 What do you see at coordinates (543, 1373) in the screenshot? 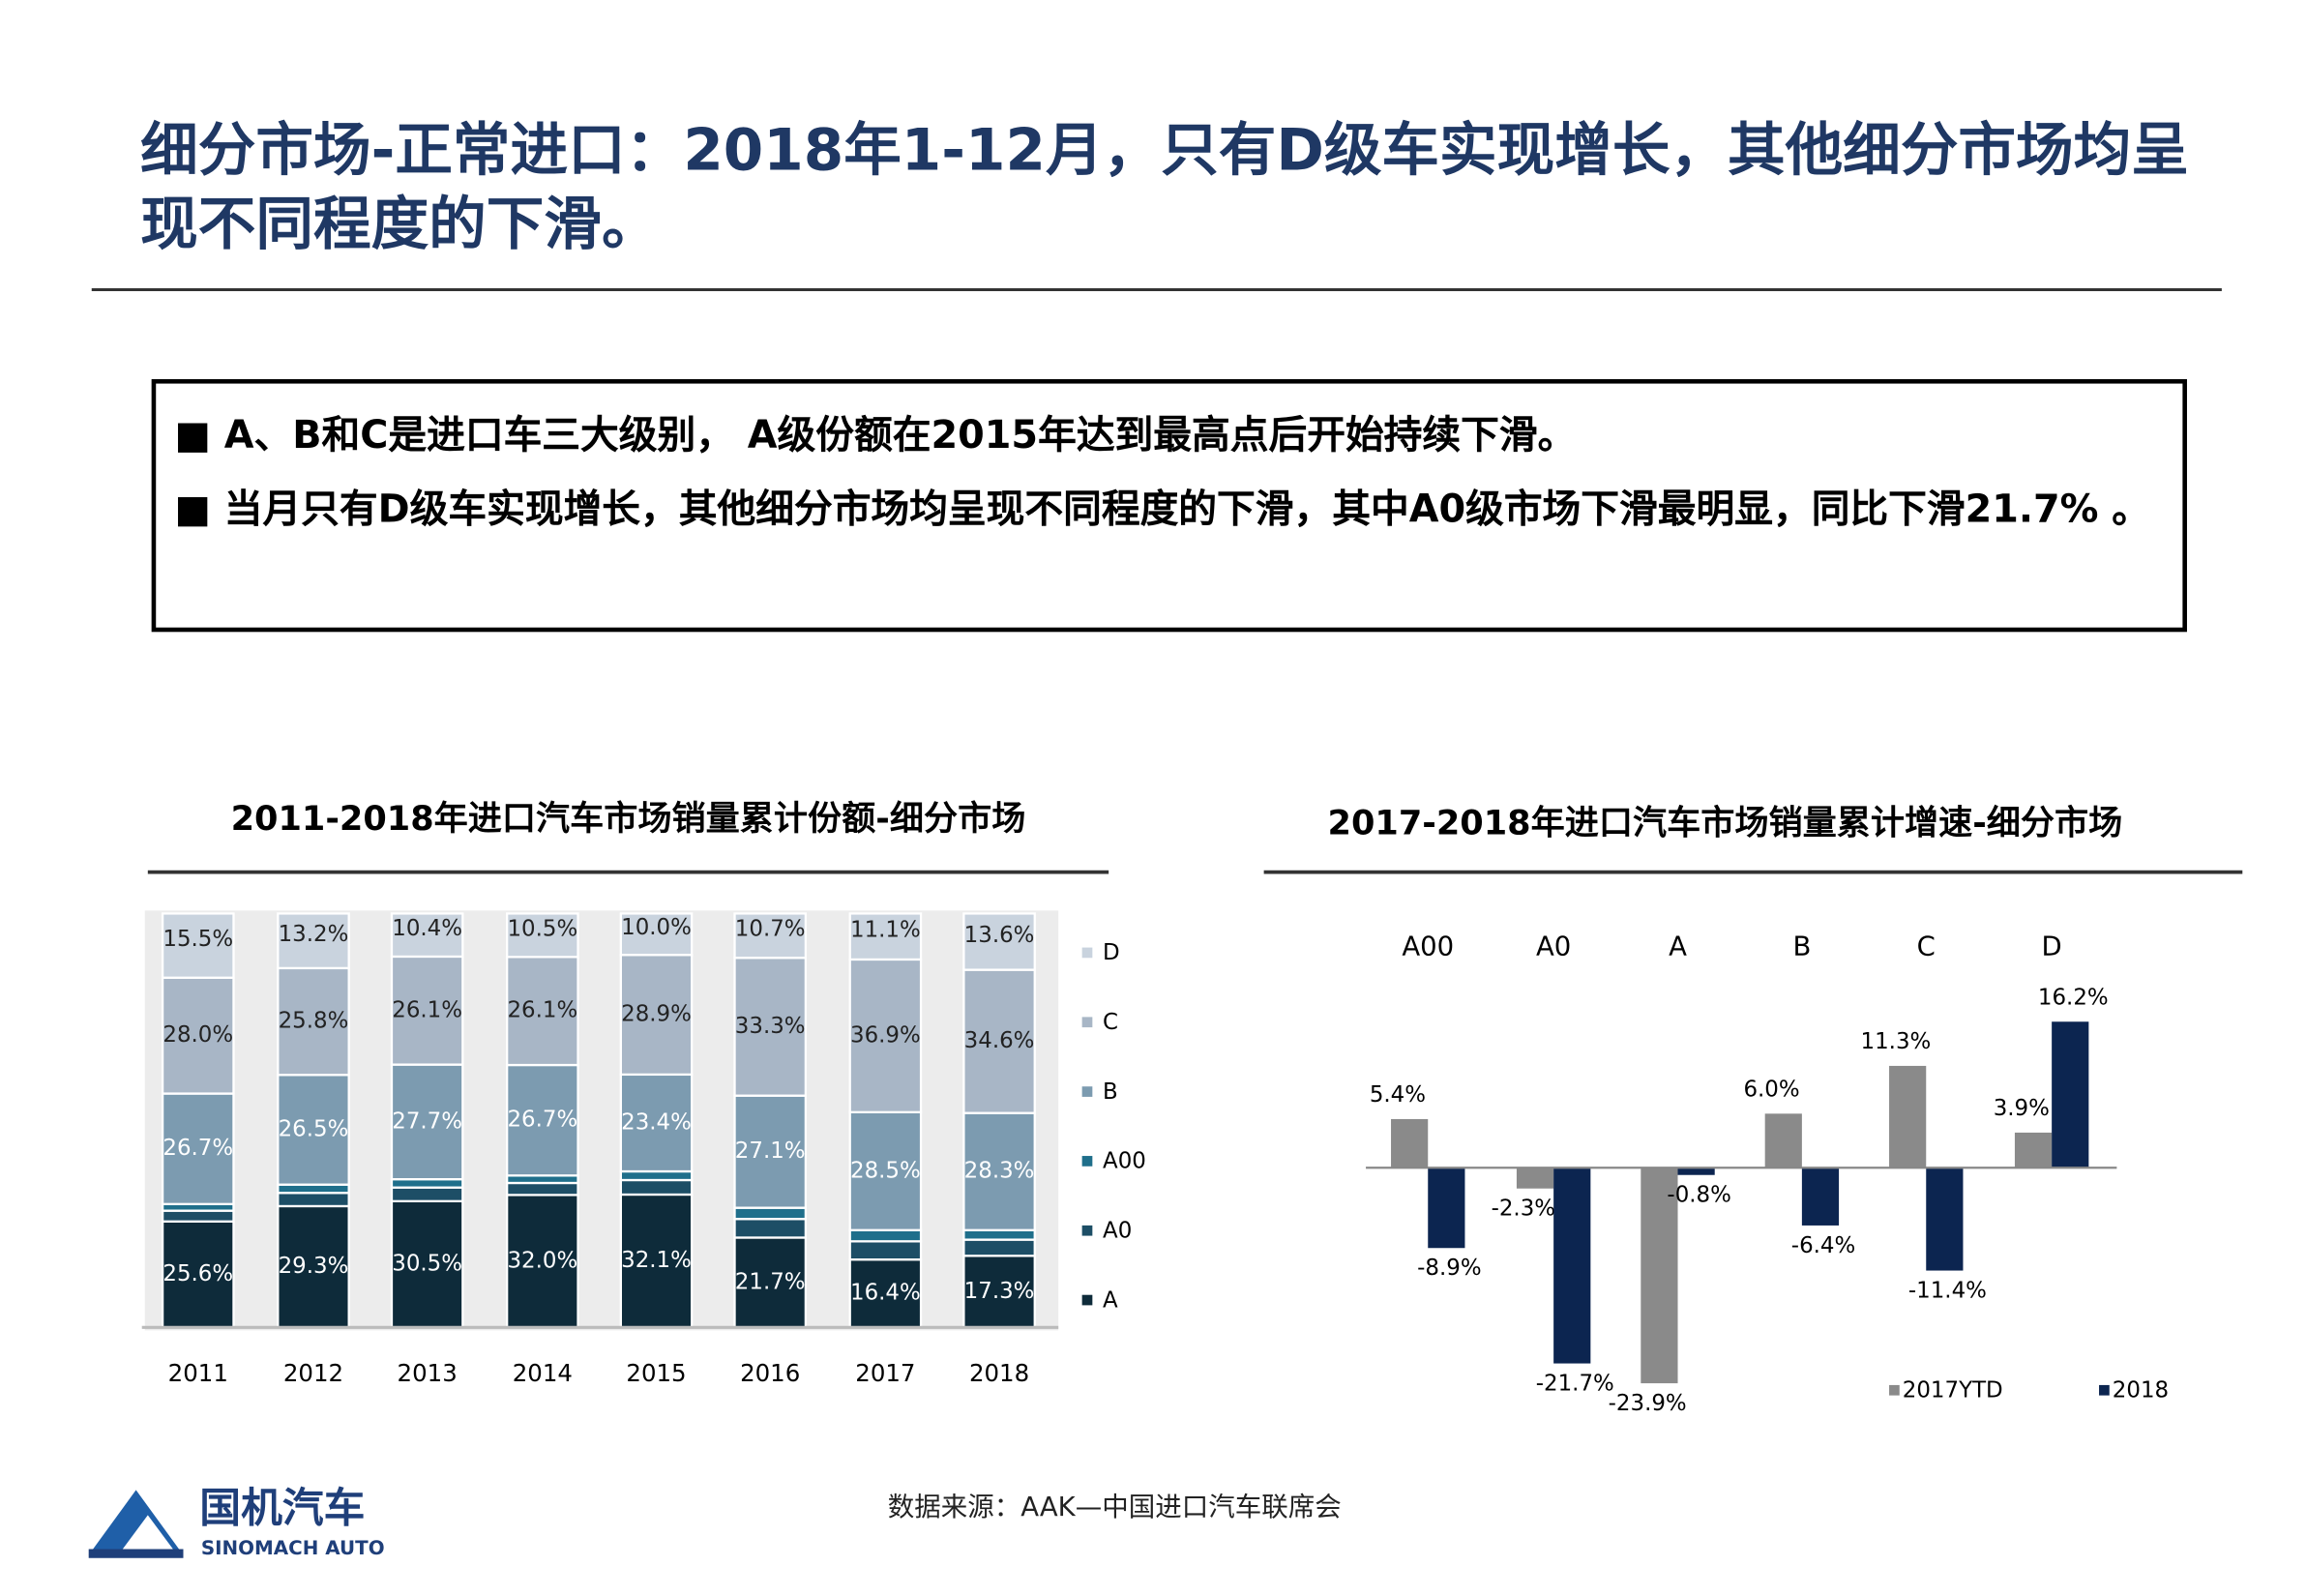
I see `x-tick-label: 2014` at bounding box center [543, 1373].